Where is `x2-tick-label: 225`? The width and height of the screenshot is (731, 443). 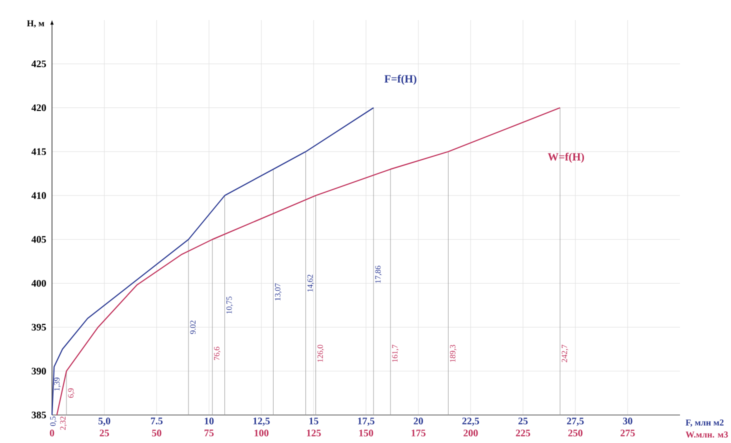 x2-tick-label: 225 is located at coordinates (523, 433).